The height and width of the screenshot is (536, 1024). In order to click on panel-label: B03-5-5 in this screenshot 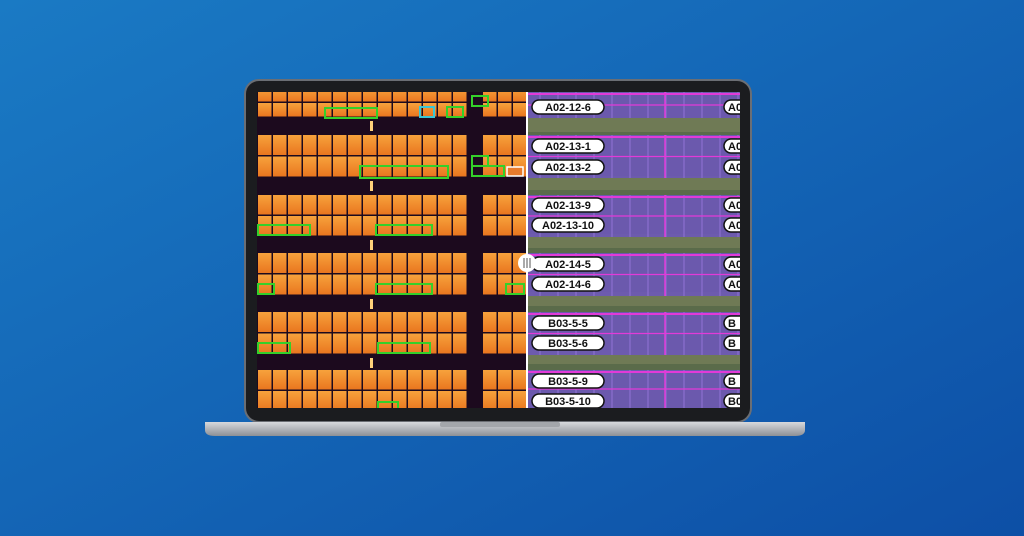, I will do `click(568, 324)`.